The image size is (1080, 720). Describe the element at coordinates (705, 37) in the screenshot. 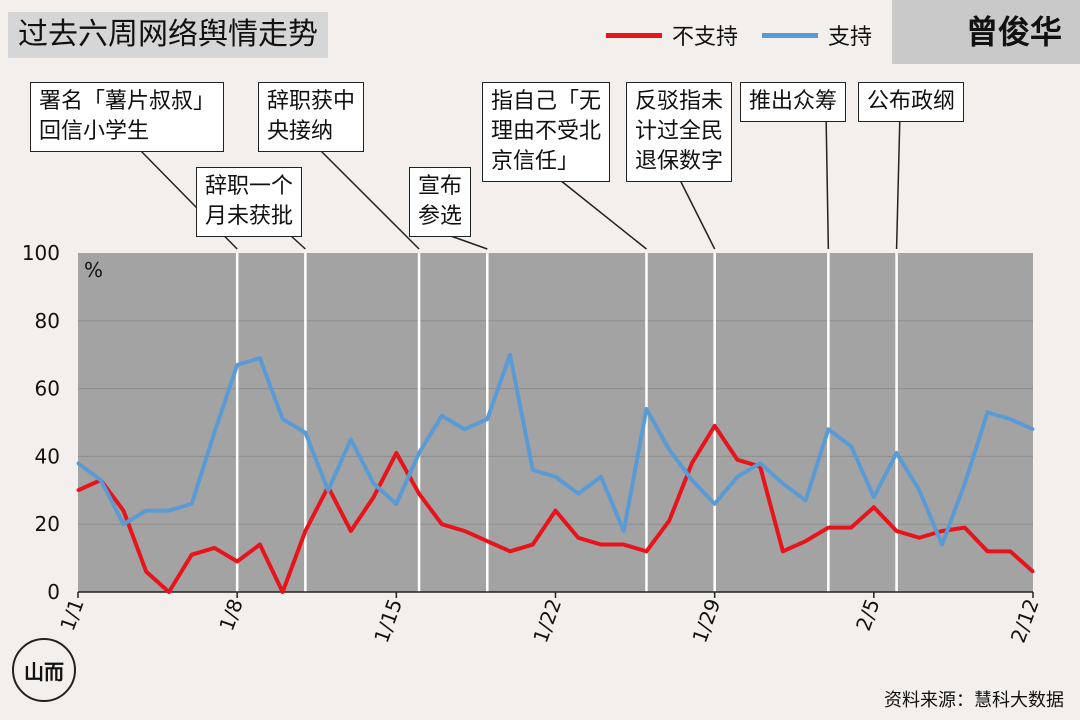

I see `legend-label-oppose: 不支持` at that location.